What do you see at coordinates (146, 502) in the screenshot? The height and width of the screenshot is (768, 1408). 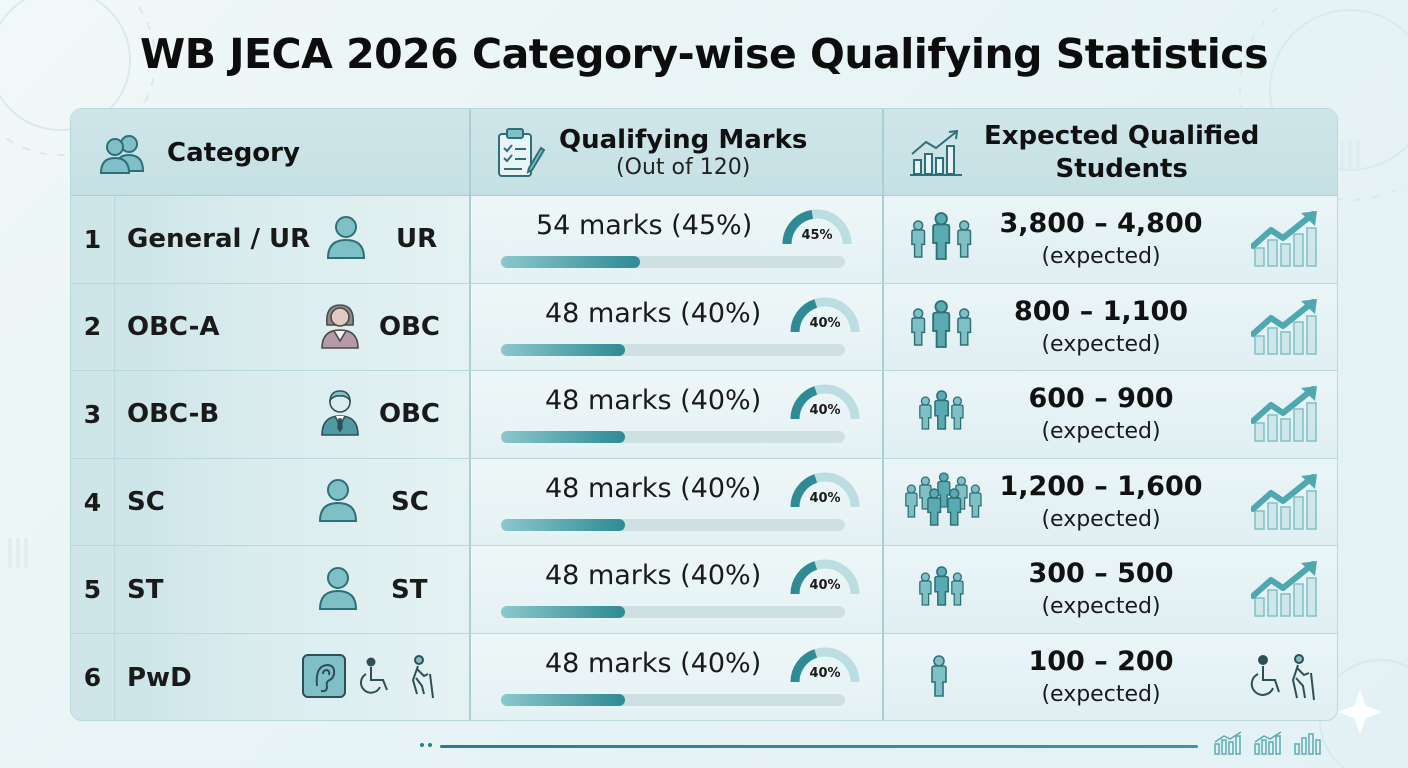 I see `category-name: SC` at bounding box center [146, 502].